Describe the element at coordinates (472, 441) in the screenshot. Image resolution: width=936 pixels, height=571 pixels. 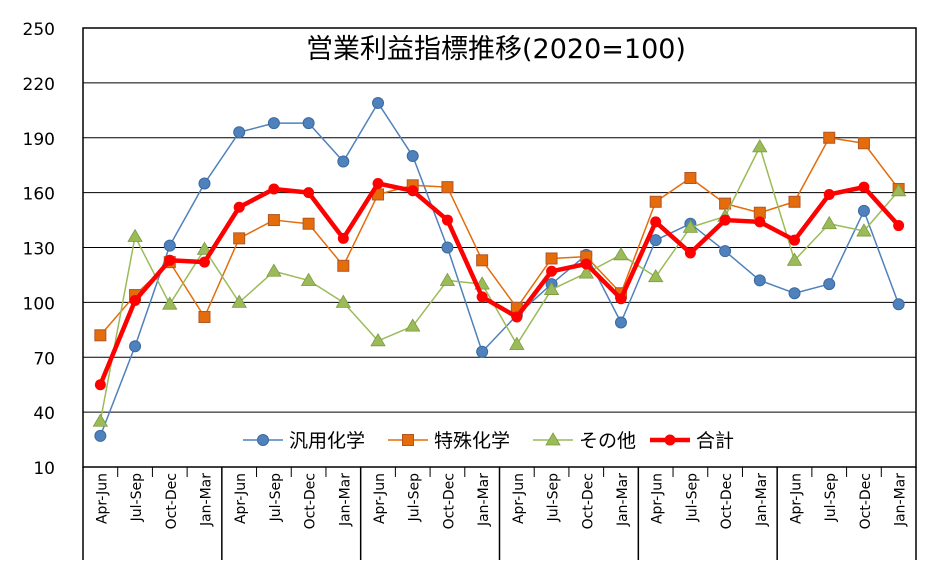
I see `legend-label: 特殊化学` at that location.